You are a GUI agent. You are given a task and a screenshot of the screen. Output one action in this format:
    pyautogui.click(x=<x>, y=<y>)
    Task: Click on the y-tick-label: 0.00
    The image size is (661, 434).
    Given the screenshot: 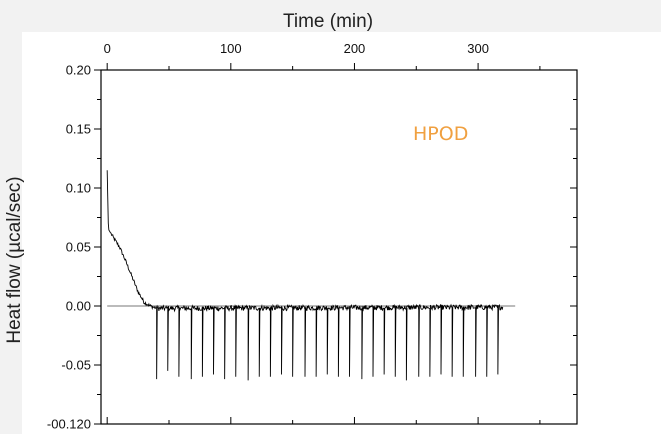 What is the action you would take?
    pyautogui.click(x=78, y=306)
    